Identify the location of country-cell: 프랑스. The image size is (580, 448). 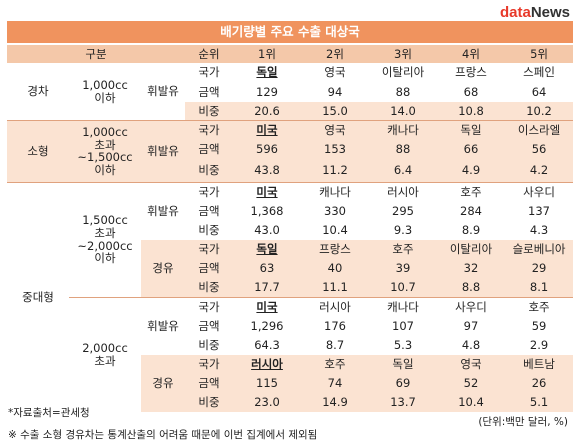
(335, 248).